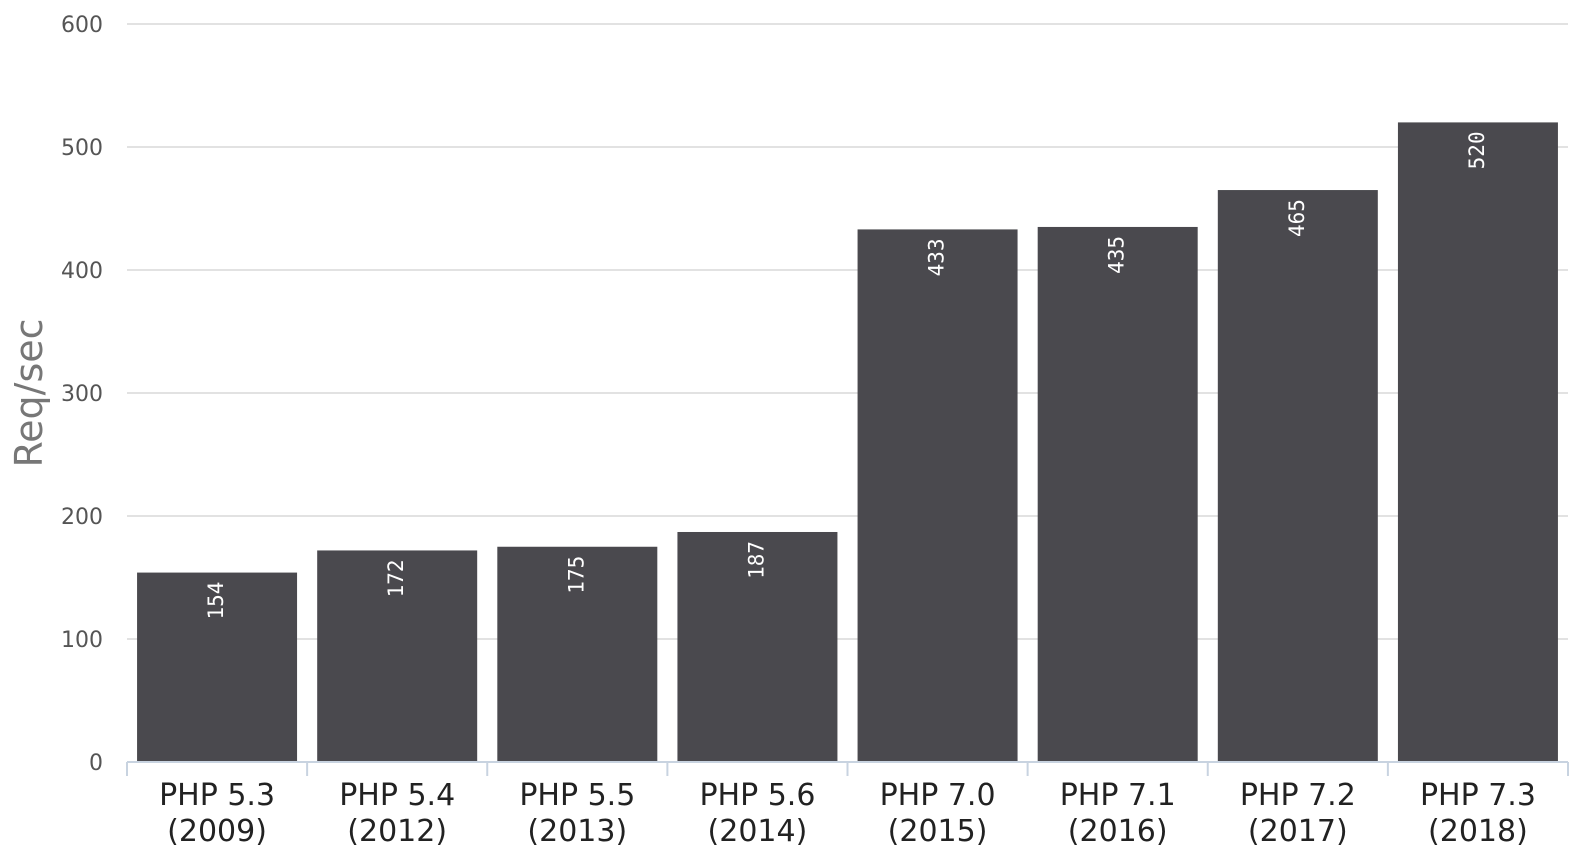 Image resolution: width=1575 pixels, height=852 pixels. Describe the element at coordinates (216, 601) in the screenshot. I see `bar-value-label: 154` at that location.